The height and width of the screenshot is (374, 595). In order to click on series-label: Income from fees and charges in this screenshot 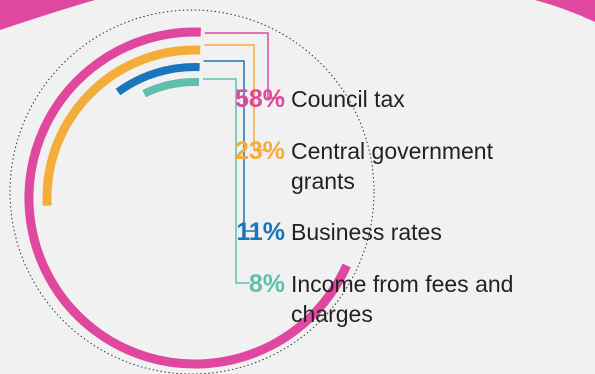, I will do `click(402, 299)`.